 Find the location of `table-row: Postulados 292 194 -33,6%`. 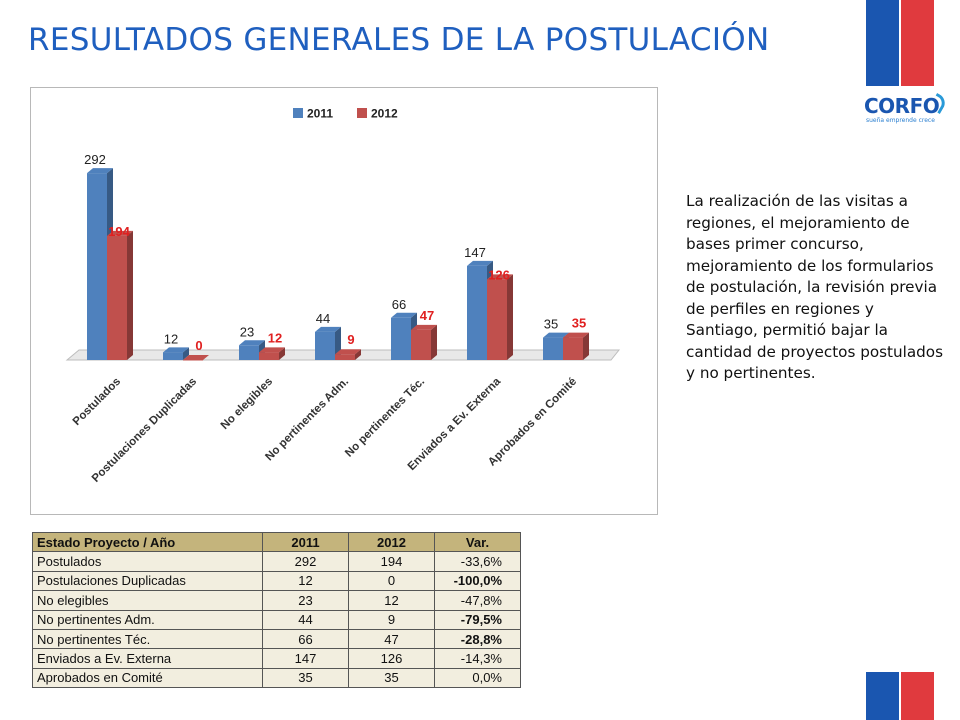

table-row: Postulados 292 194 -33,6% is located at coordinates (276, 561).